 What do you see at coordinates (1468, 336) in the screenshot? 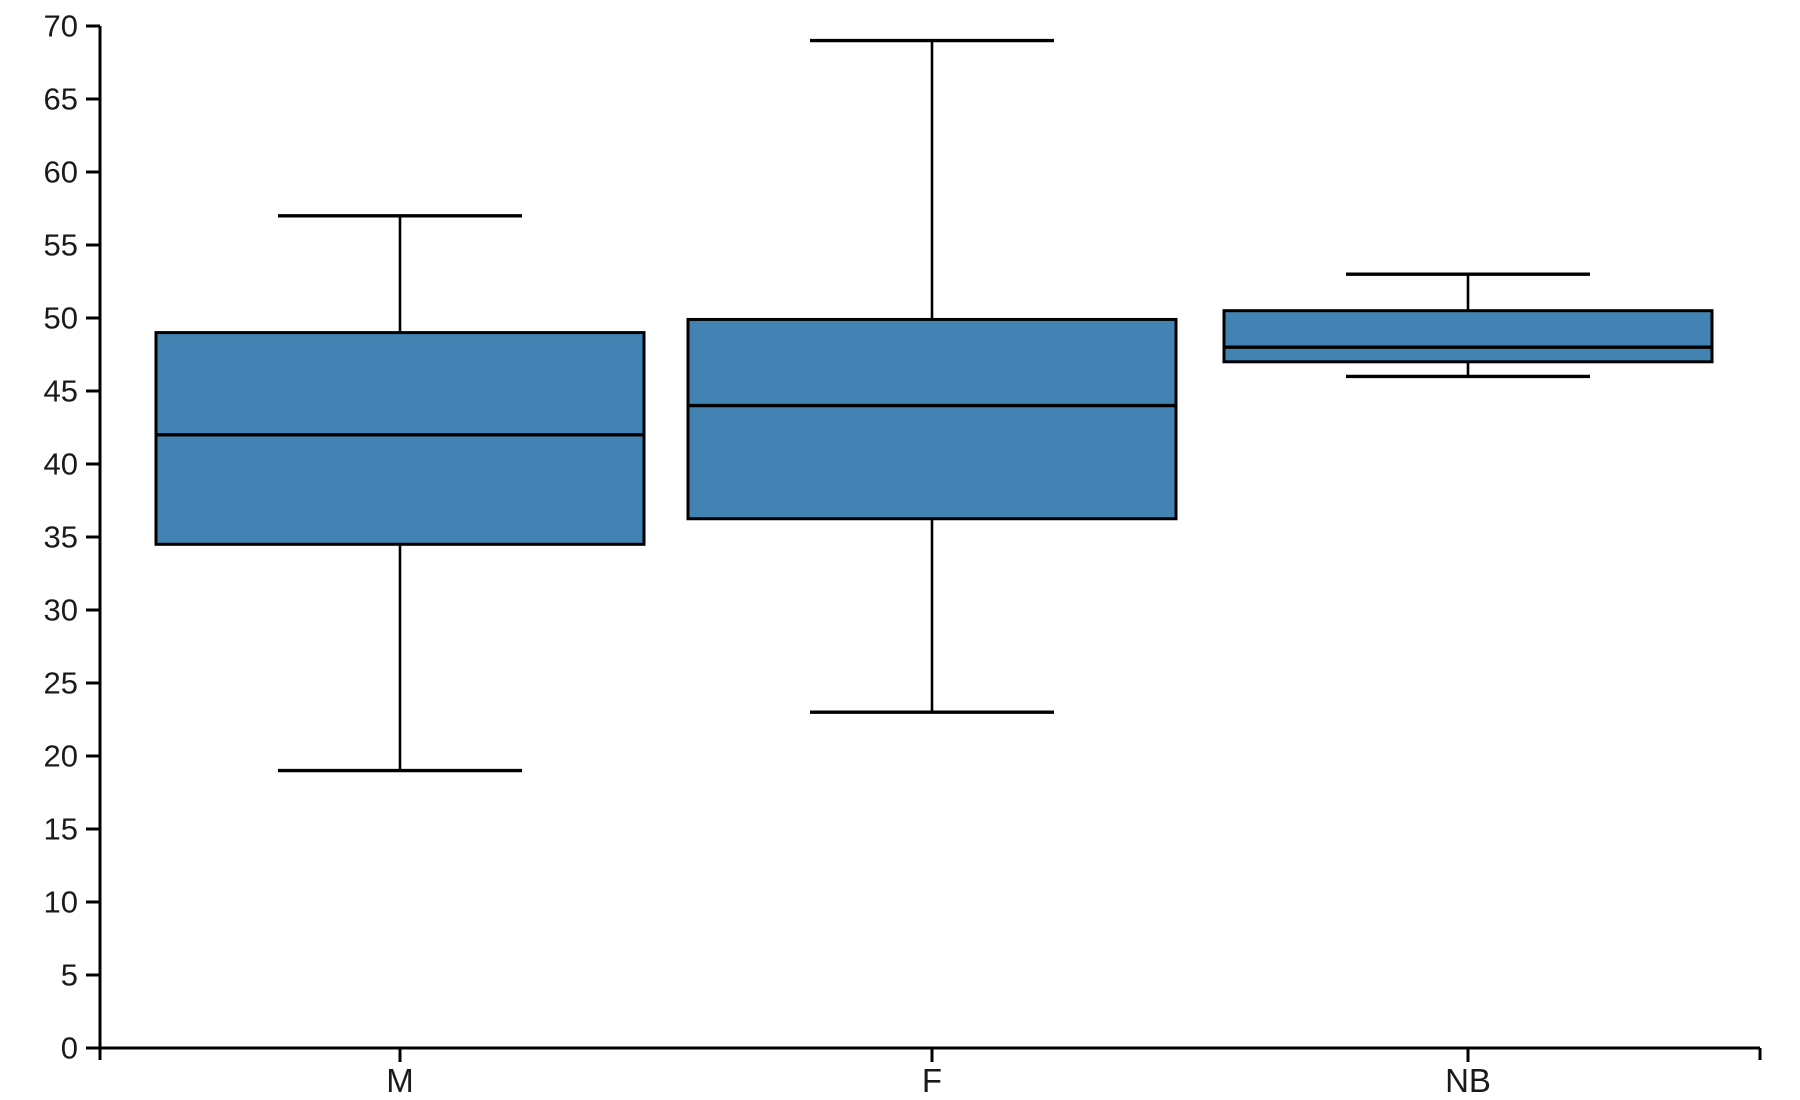
I see `box-NB` at bounding box center [1468, 336].